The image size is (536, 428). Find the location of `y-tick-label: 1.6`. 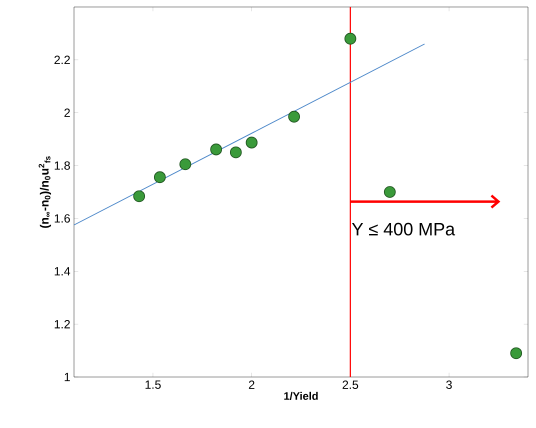

y-tick-label: 1.6 is located at coordinates (62, 218).